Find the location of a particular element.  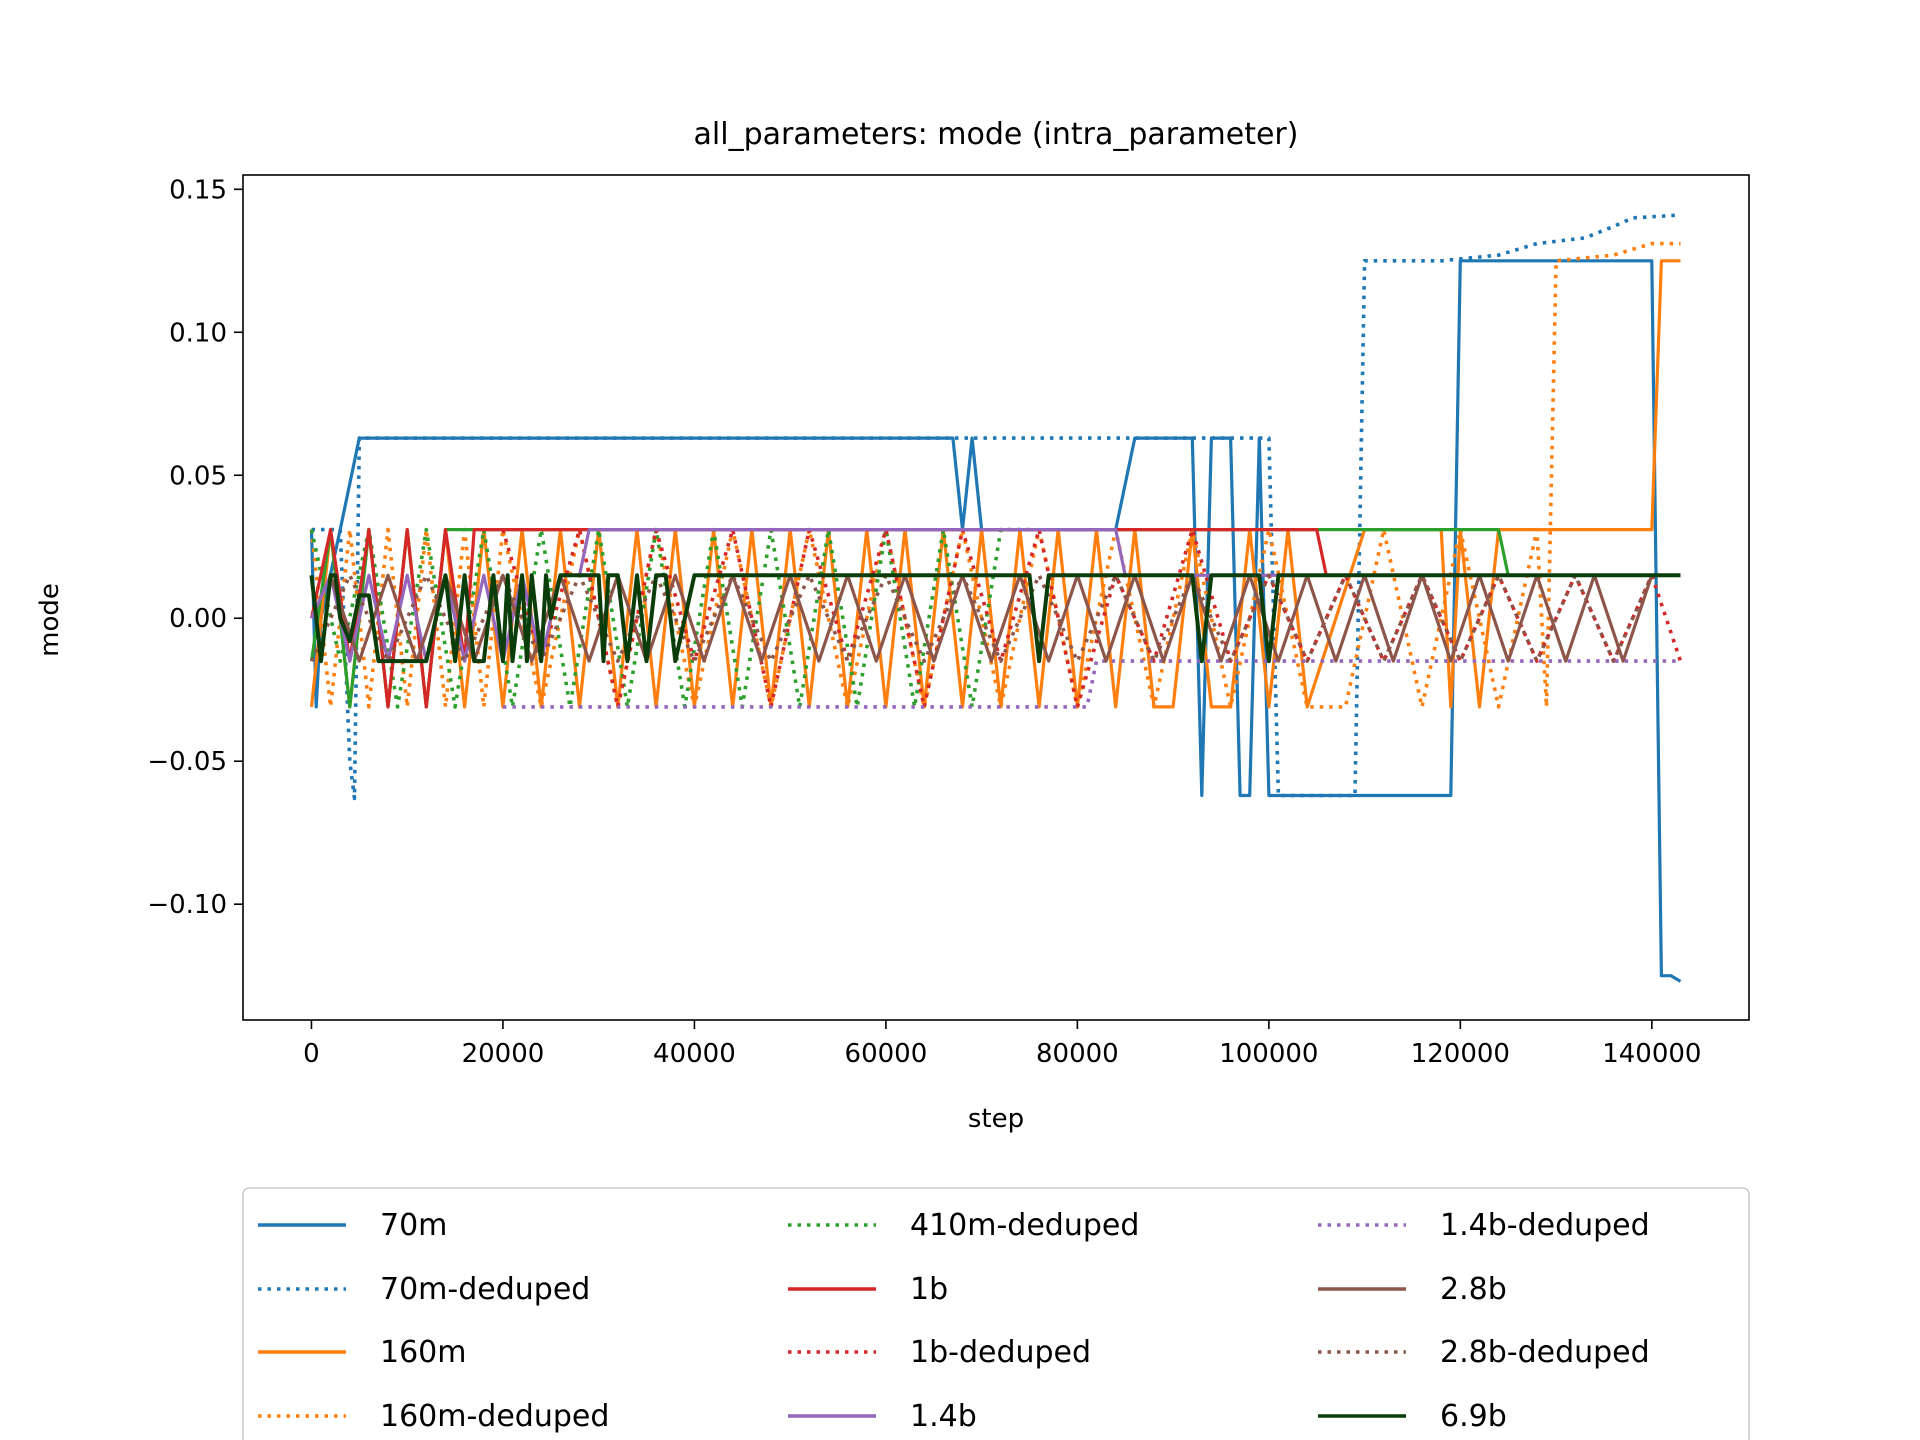

legend-label: 70m-deduped is located at coordinates (485, 1289).